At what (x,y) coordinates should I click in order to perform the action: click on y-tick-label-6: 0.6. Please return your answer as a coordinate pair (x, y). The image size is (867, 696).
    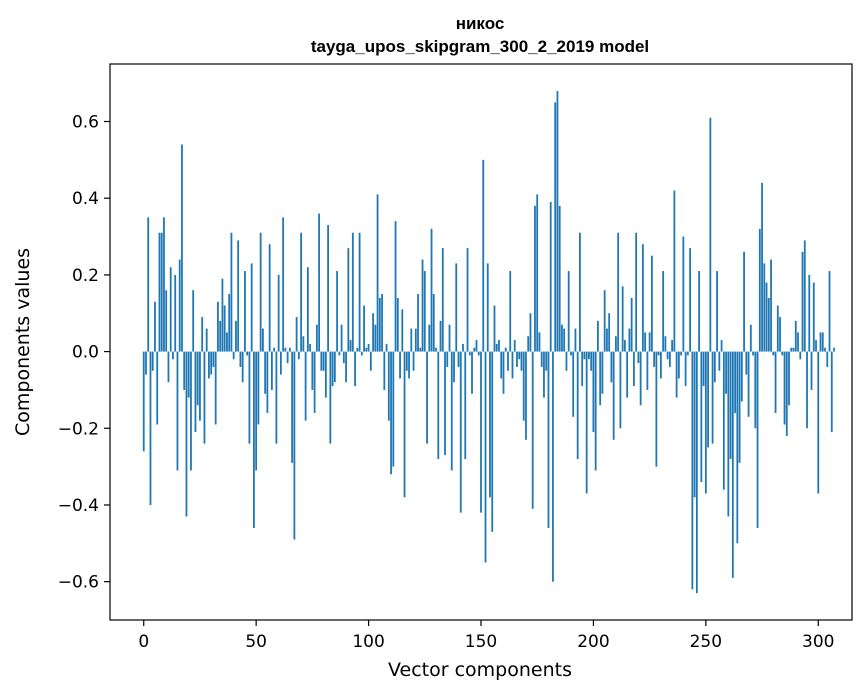
    Looking at the image, I should click on (85, 123).